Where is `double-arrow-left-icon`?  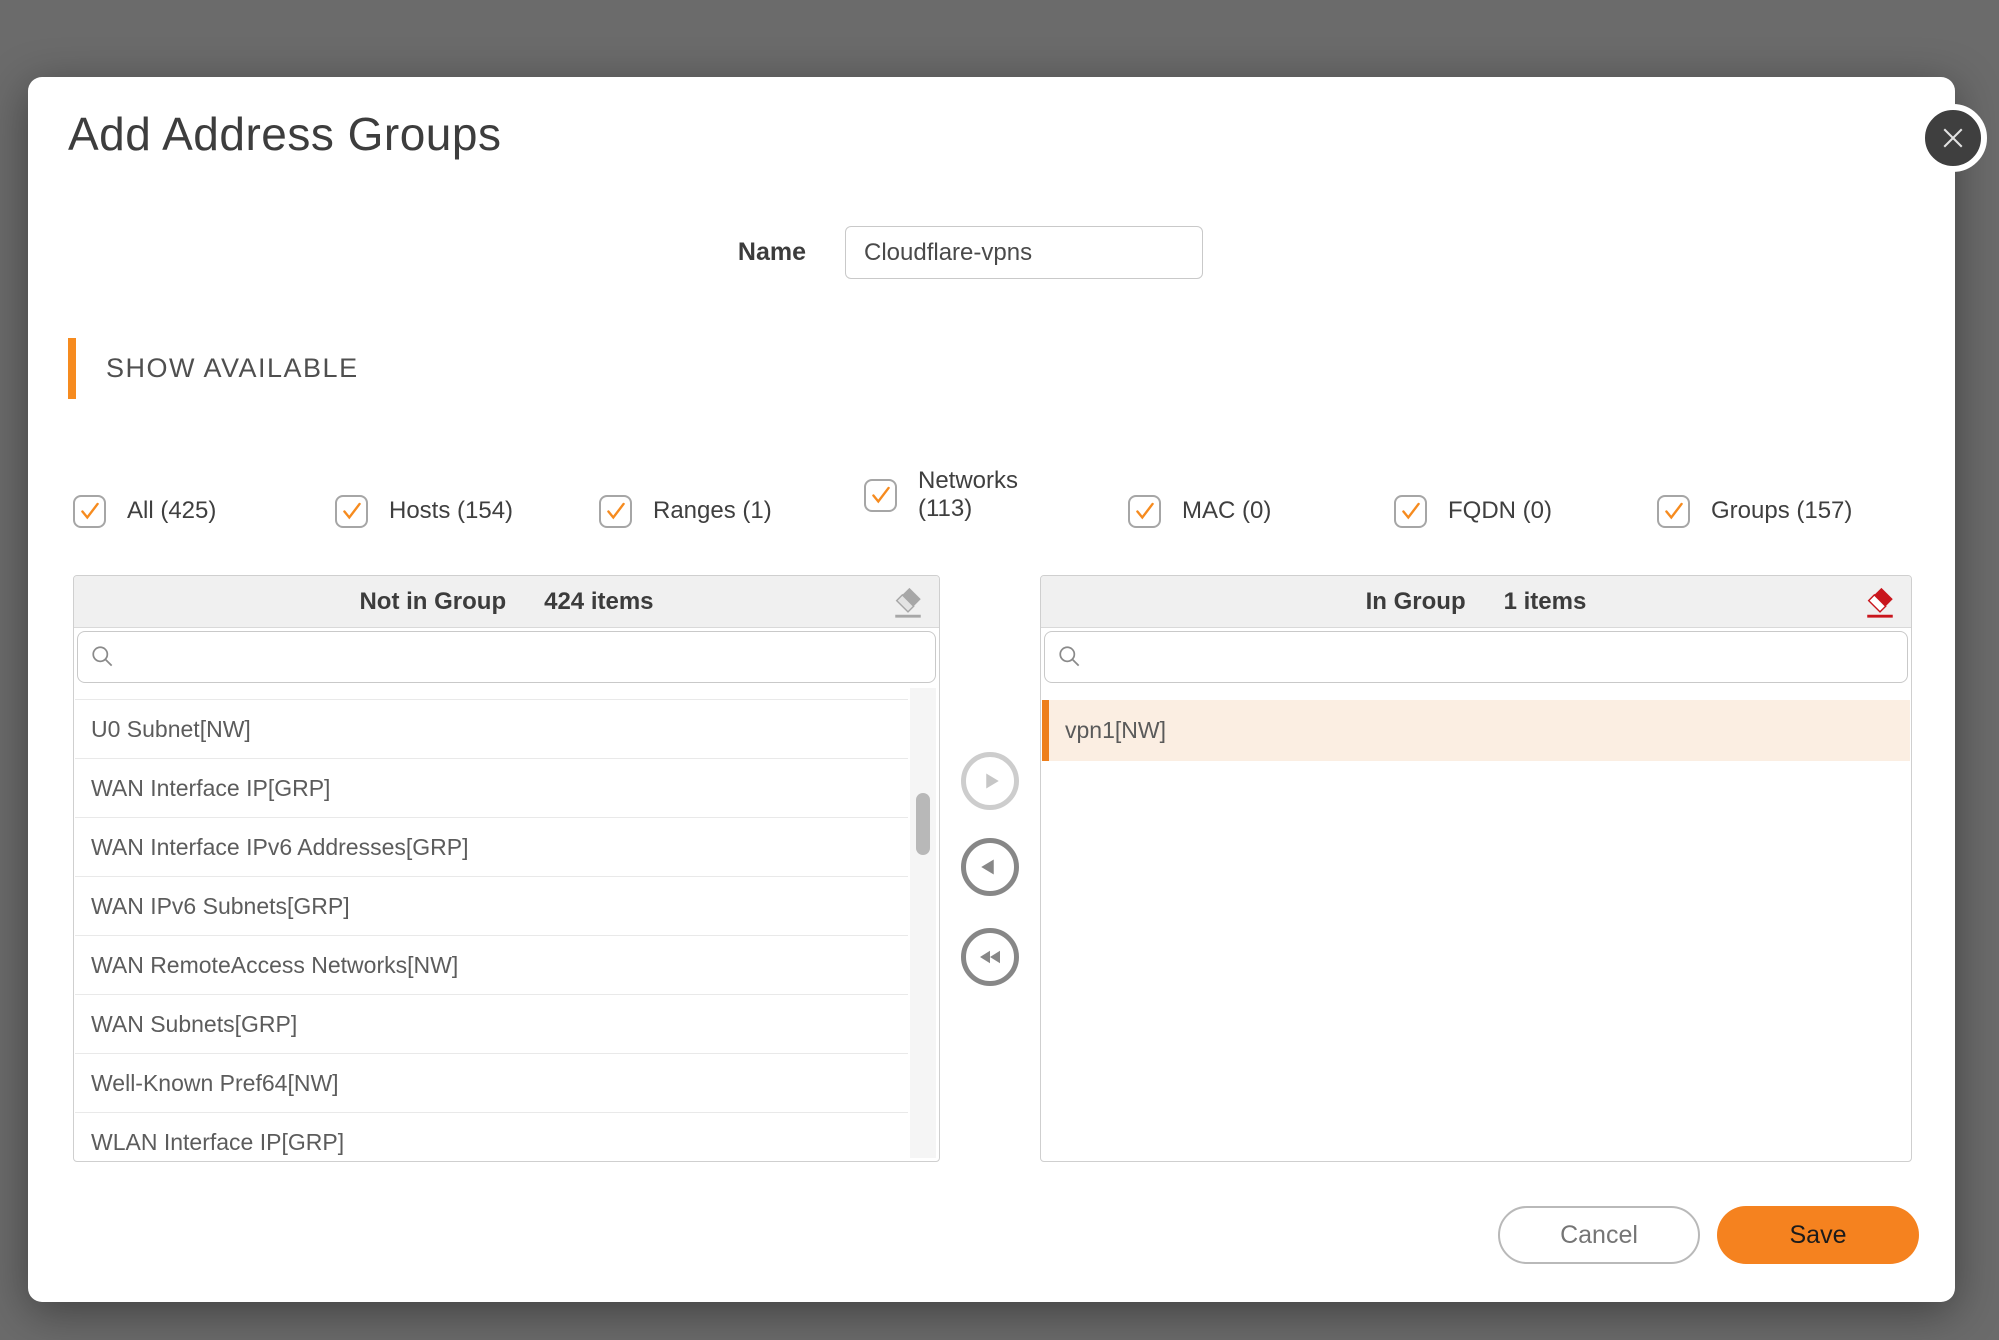 double-arrow-left-icon is located at coordinates (990, 957).